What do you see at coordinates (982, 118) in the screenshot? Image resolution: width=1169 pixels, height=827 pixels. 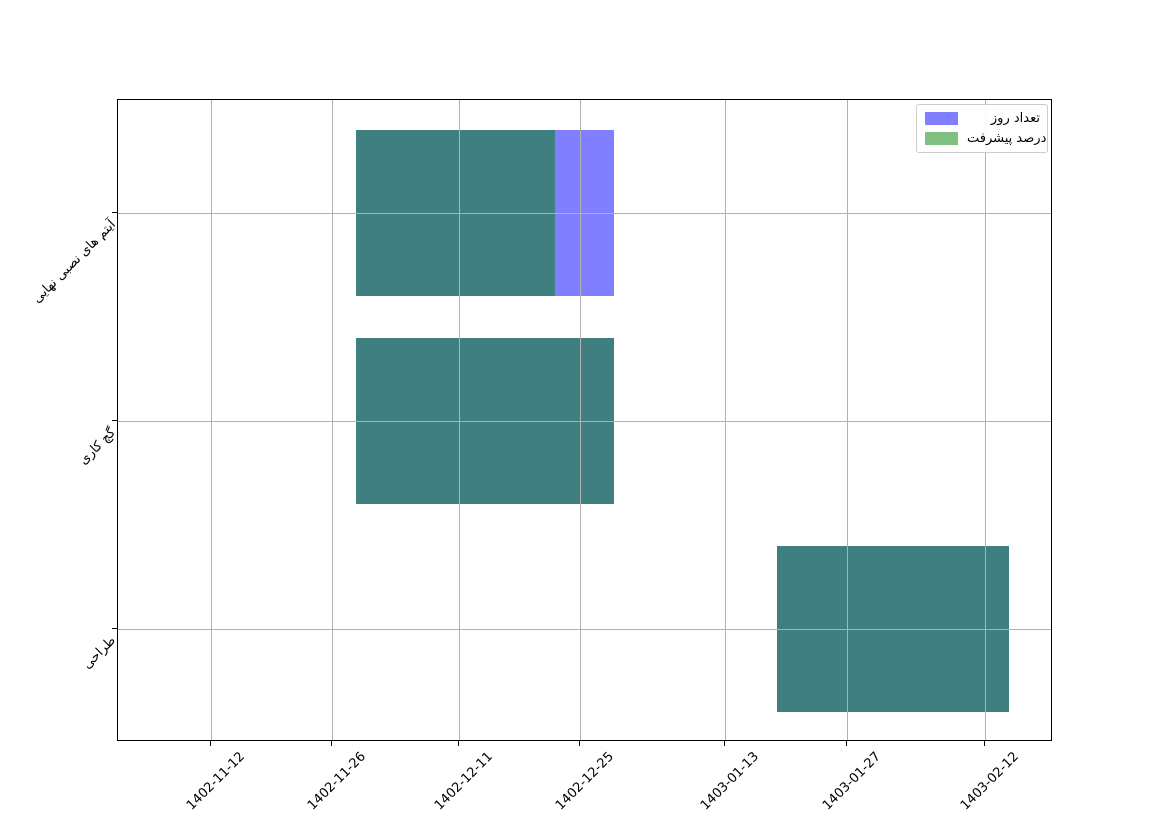 I see `legend-entry: تعداد روز` at bounding box center [982, 118].